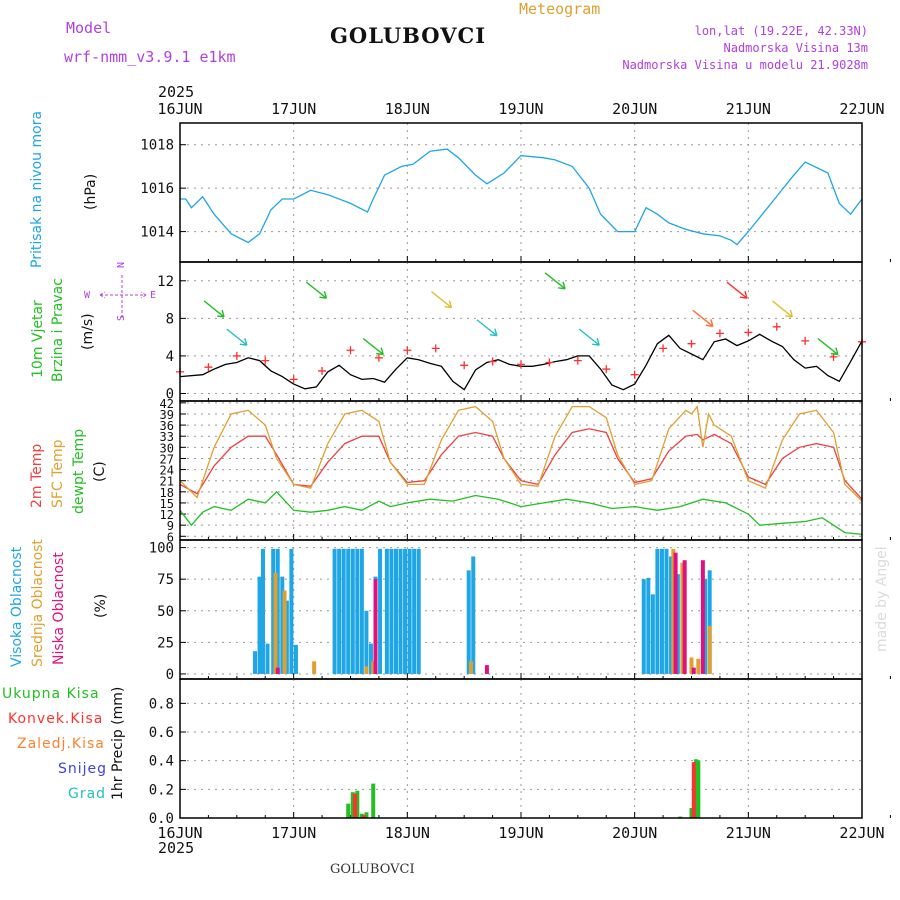 The image size is (900, 900). I want to click on compass-n: N, so click(121, 265).